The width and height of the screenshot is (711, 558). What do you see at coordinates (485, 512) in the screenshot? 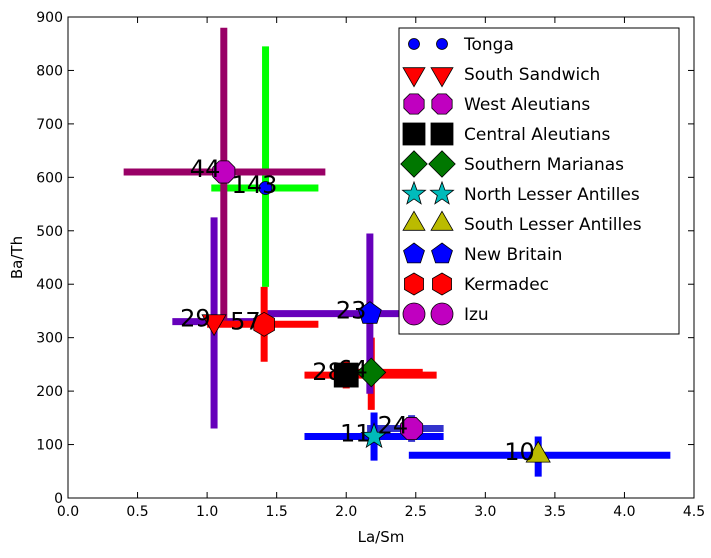
I see `x-tick-label: 3.0` at bounding box center [485, 512].